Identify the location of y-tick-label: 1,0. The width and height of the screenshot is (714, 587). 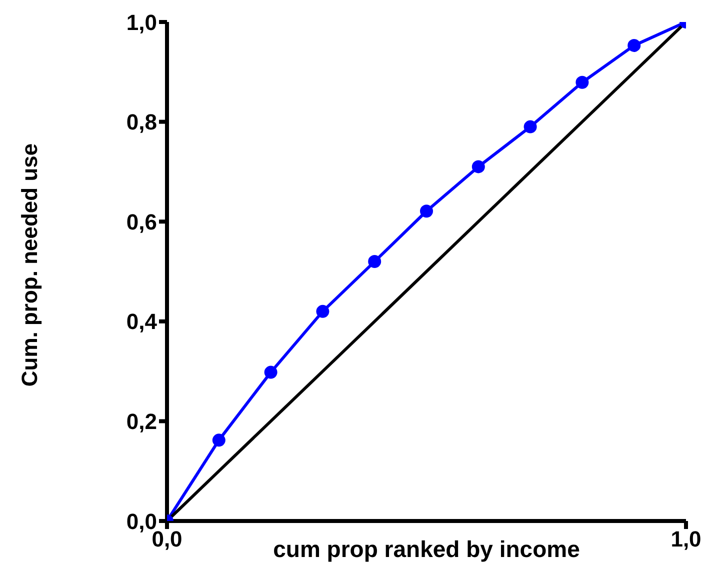
(141, 22).